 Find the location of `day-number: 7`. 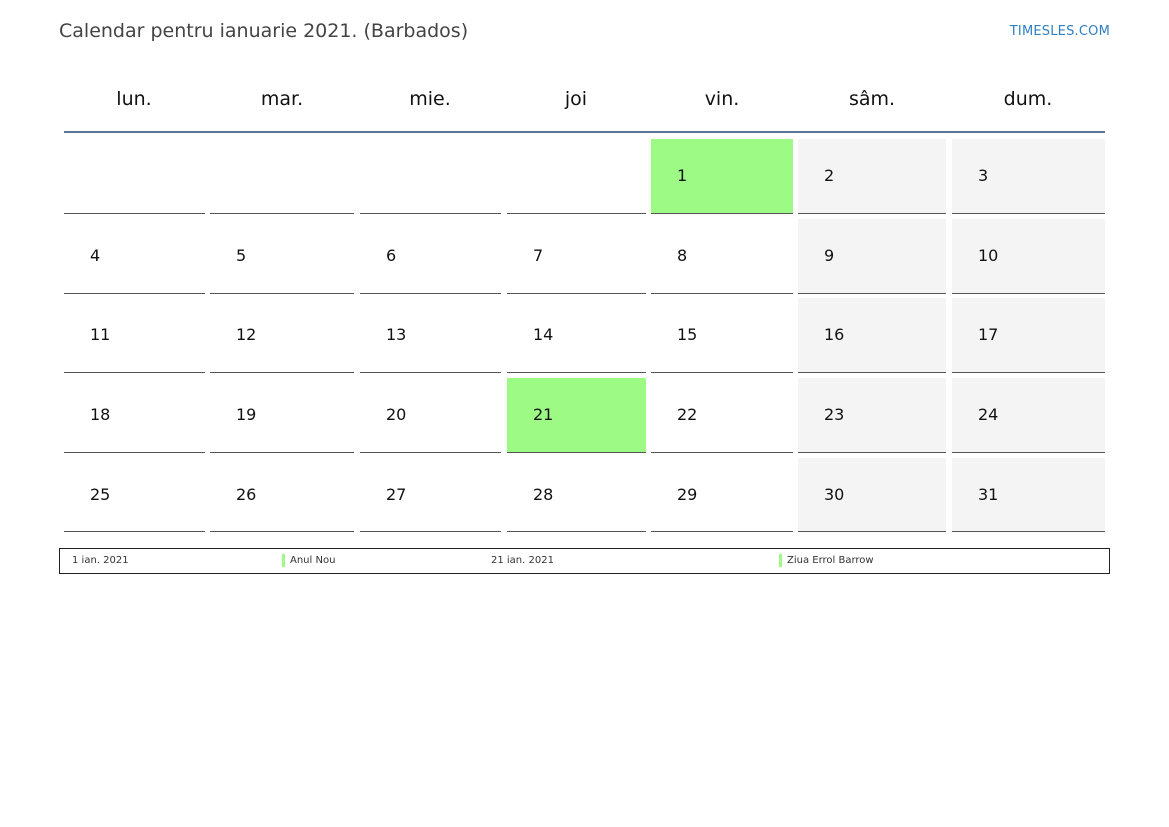

day-number: 7 is located at coordinates (538, 255).